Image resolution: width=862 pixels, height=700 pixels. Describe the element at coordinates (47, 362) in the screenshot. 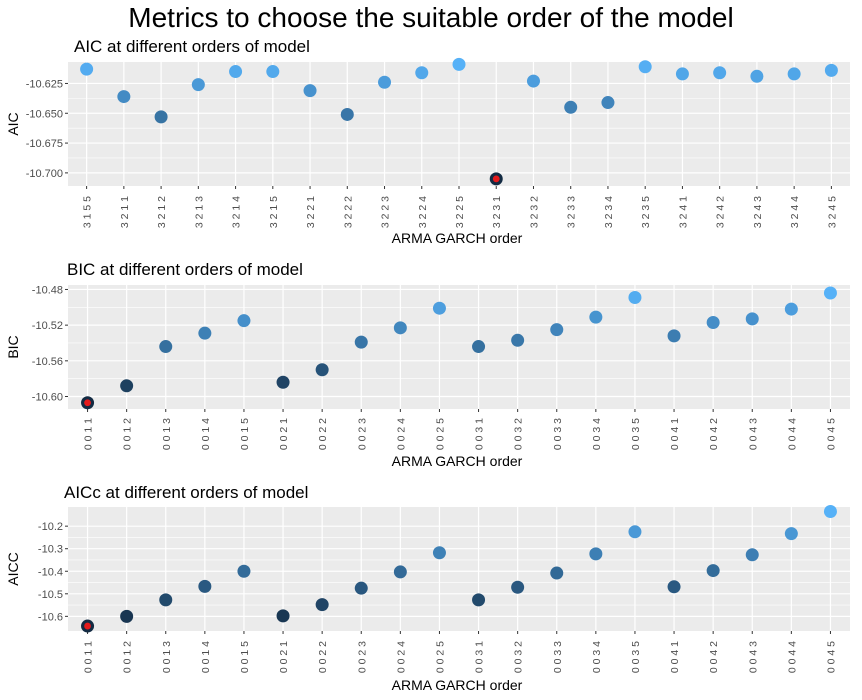

I see `y-tick-label: -10.56` at that location.